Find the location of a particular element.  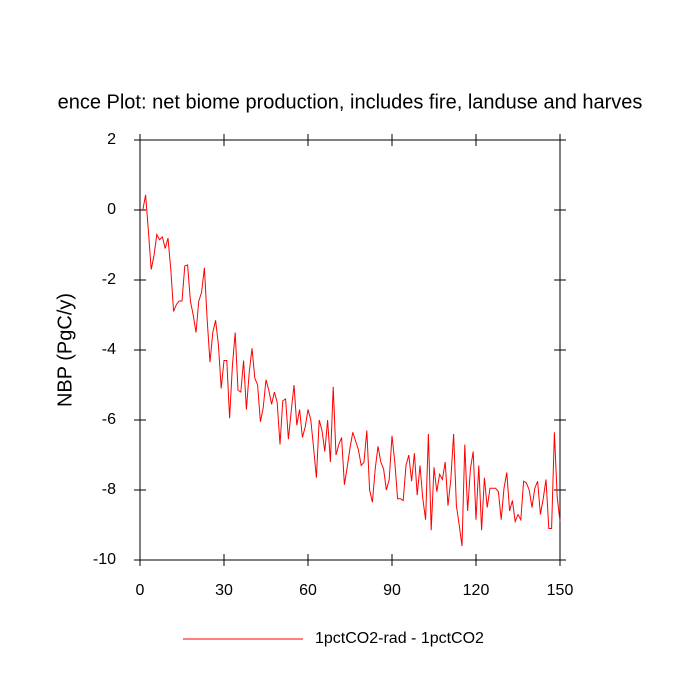

y-tick-label: 2 is located at coordinates (111, 139).